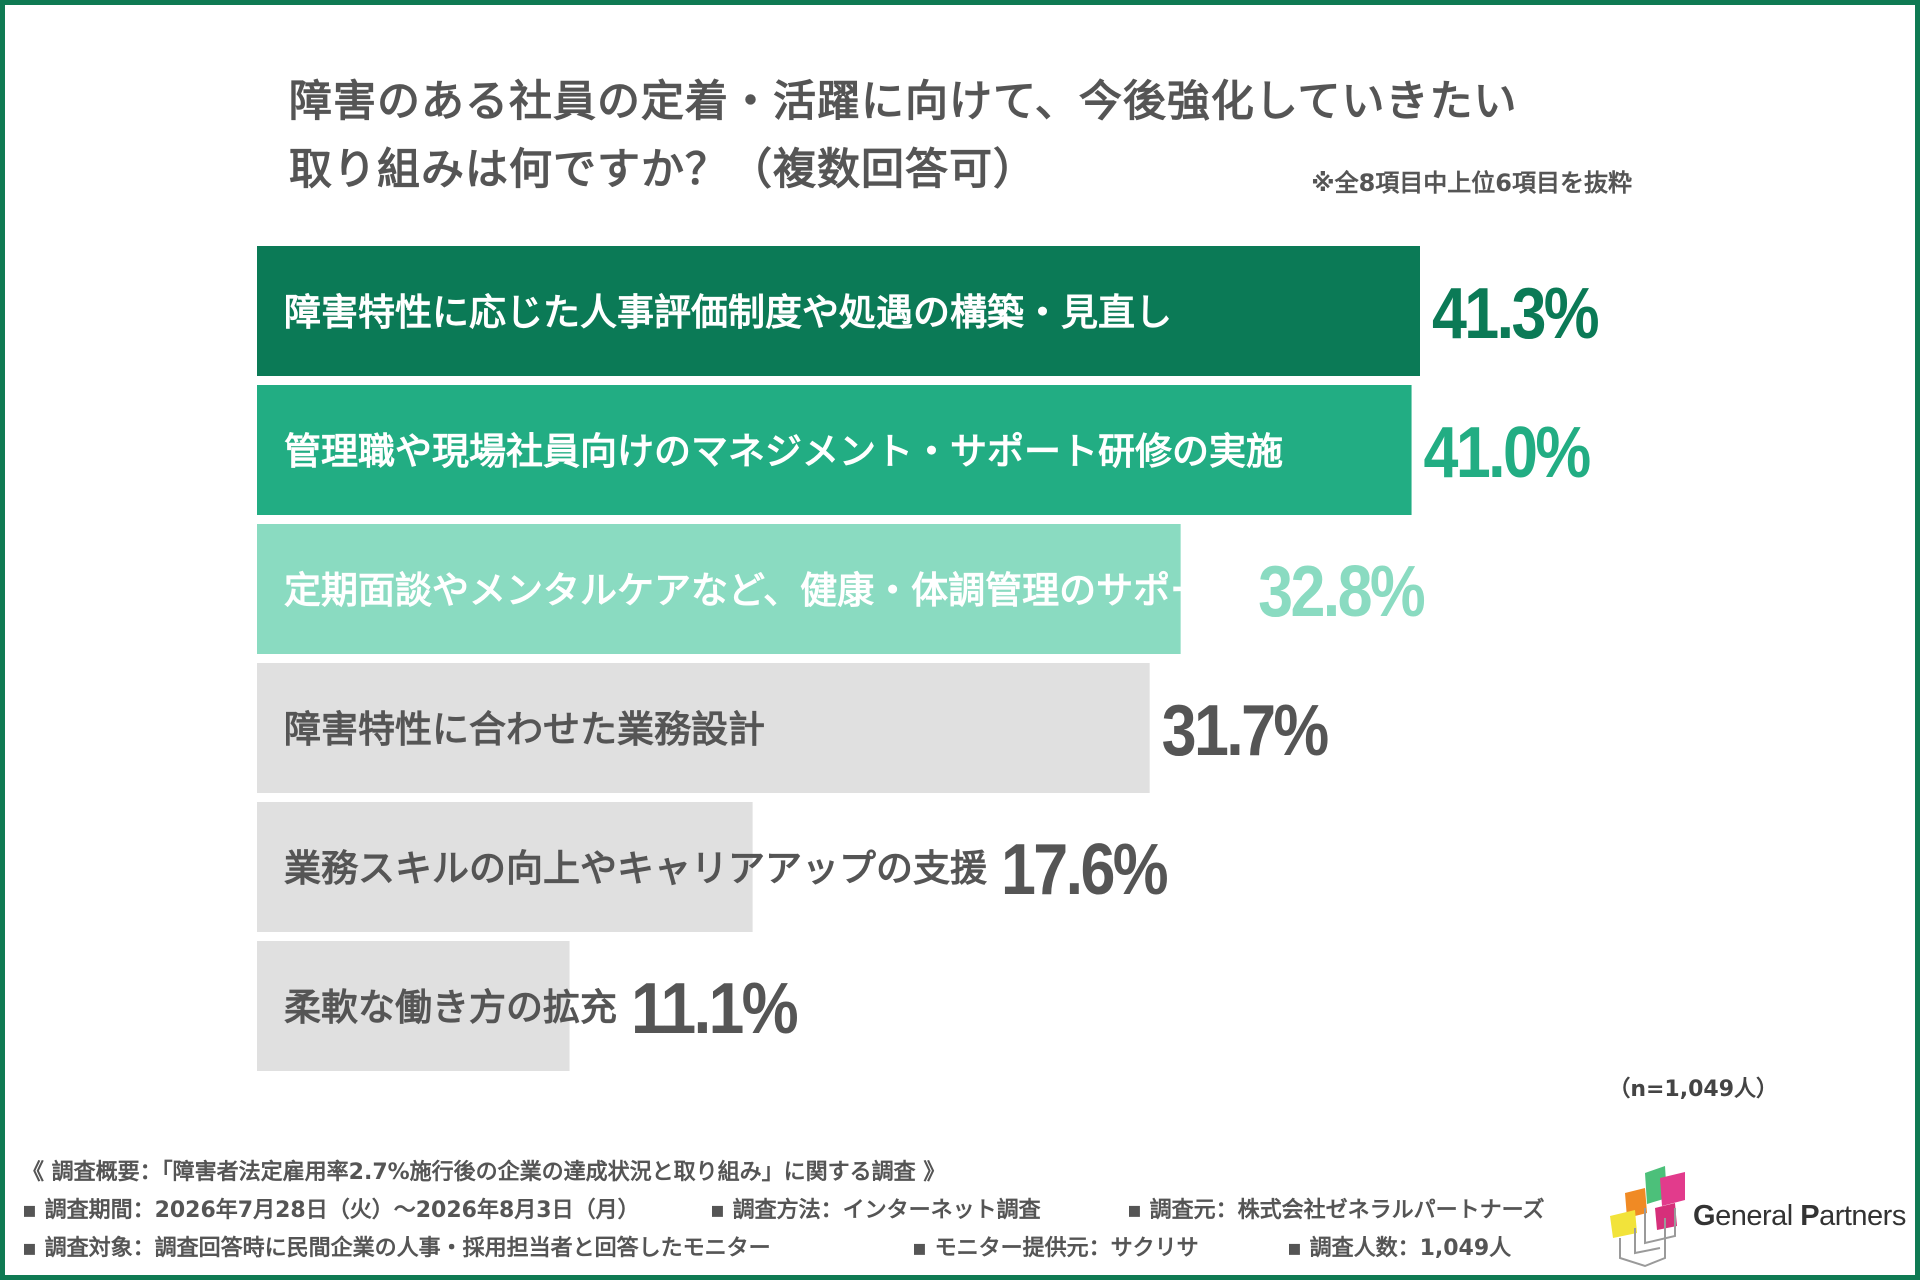 This screenshot has height=1280, width=1920. I want to click on sample-size-note: （n=1,049人）, so click(1693, 1089).